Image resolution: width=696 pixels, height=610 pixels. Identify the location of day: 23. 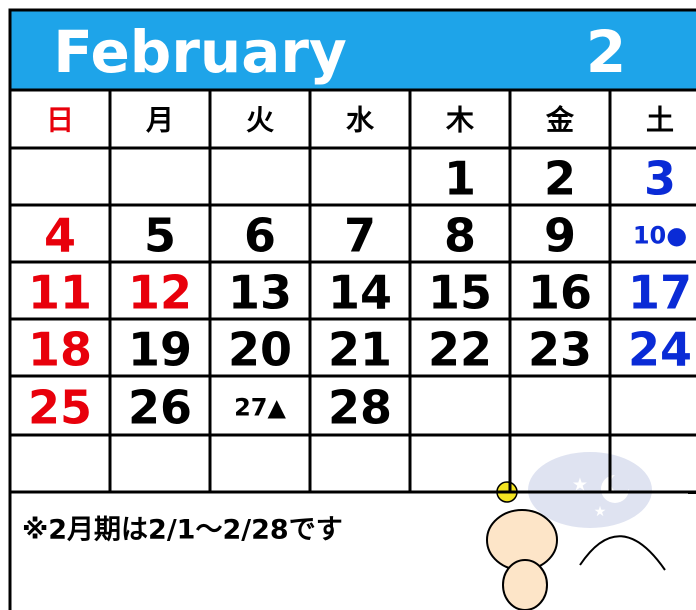
(560, 350).